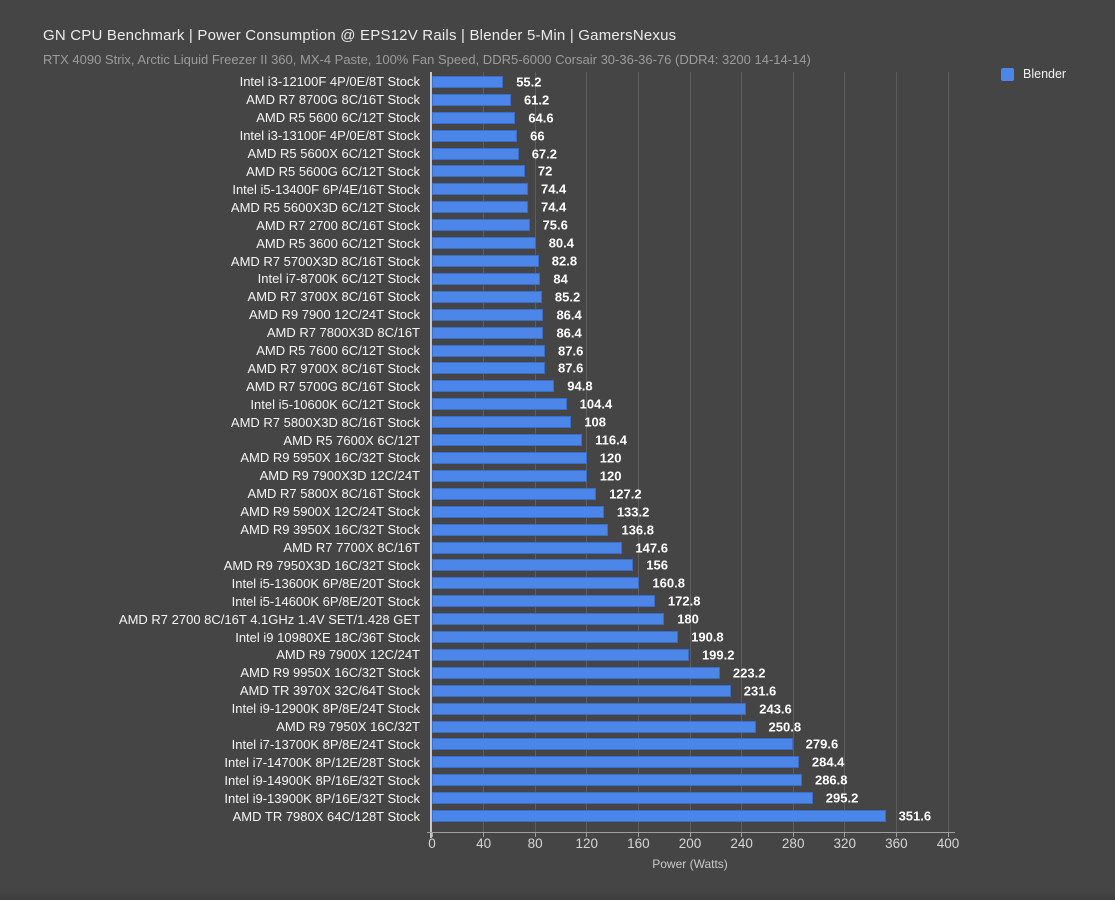  What do you see at coordinates (557, 154) in the screenshot?
I see `chart-row: AMD R5 5600X 6C/12T Stock 67.2` at bounding box center [557, 154].